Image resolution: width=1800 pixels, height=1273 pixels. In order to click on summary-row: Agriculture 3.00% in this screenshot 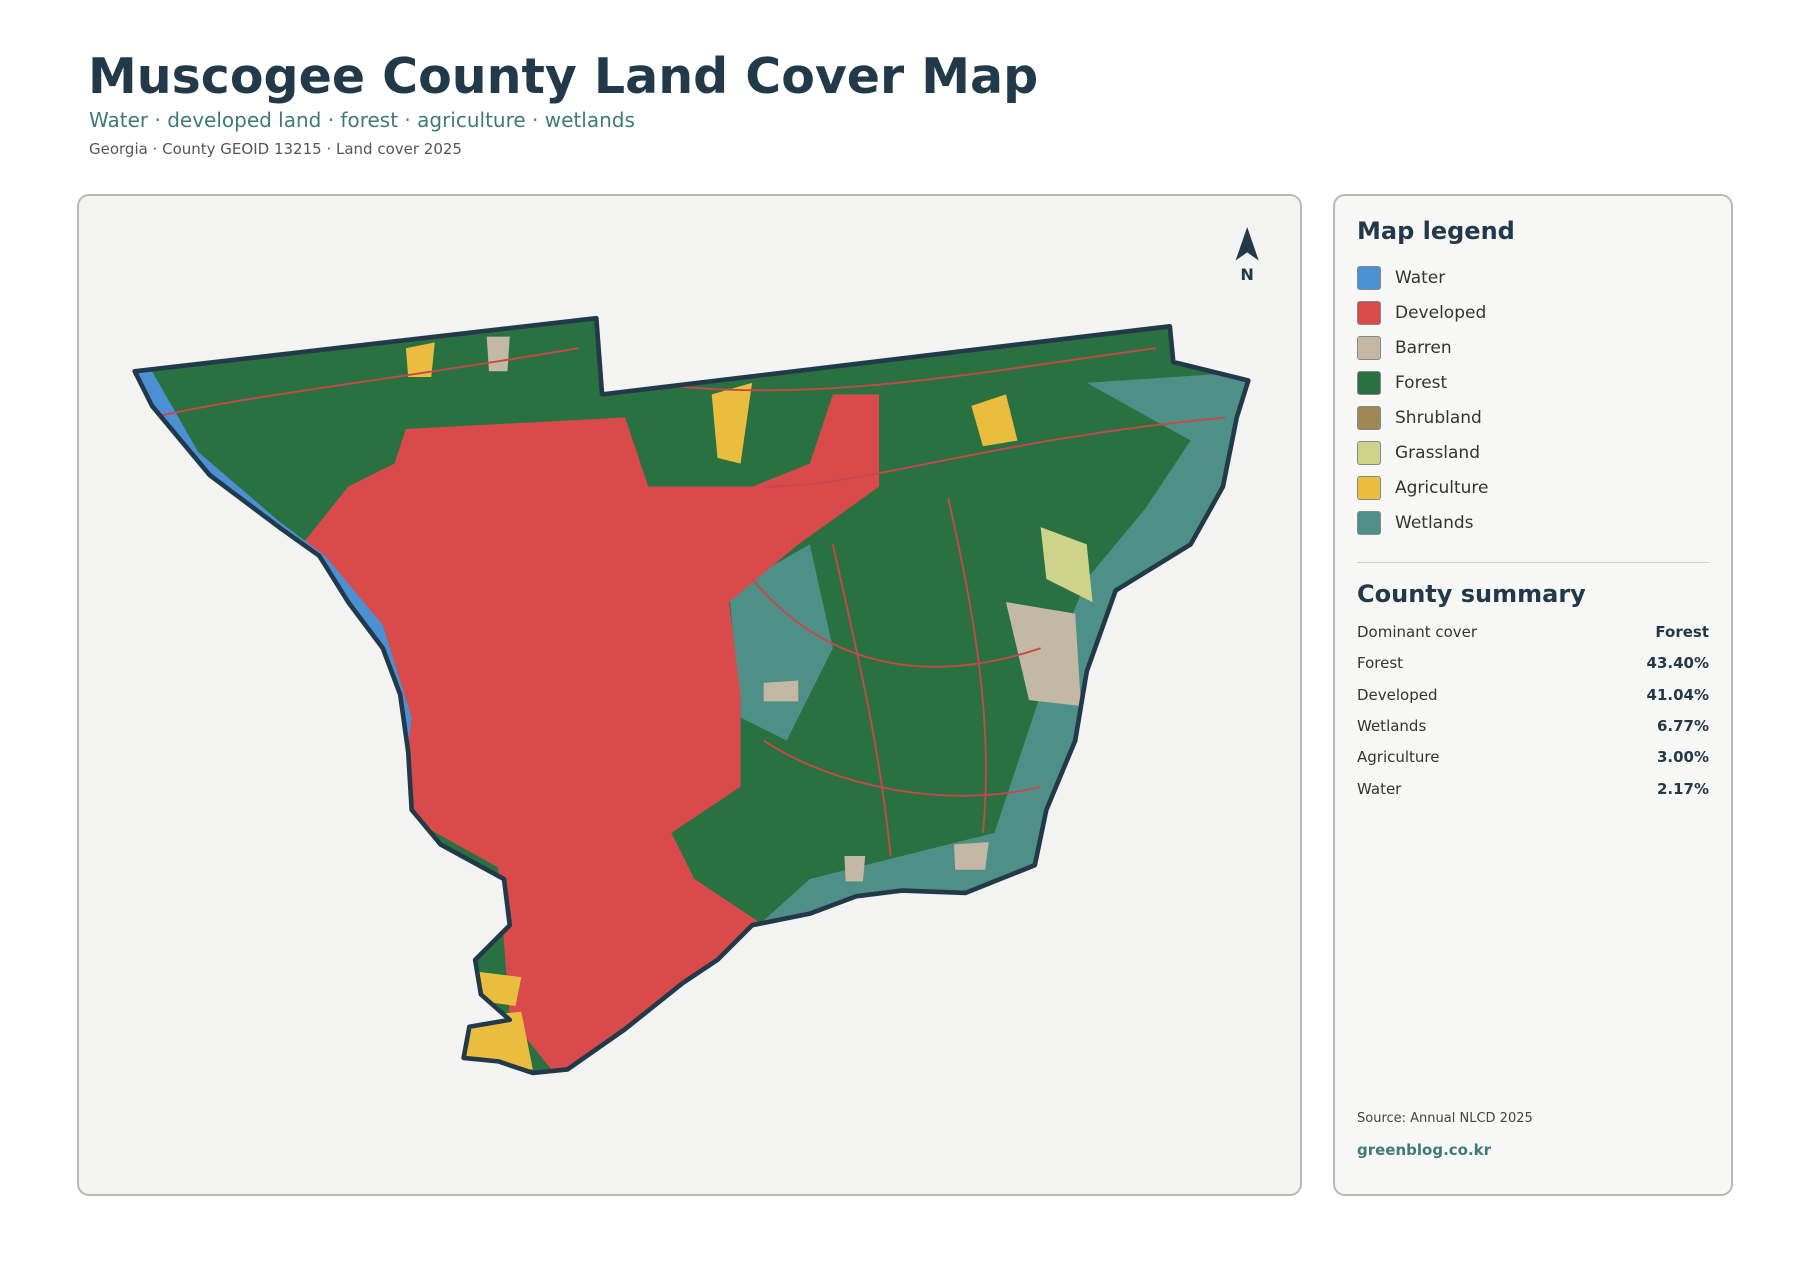, I will do `click(1533, 757)`.